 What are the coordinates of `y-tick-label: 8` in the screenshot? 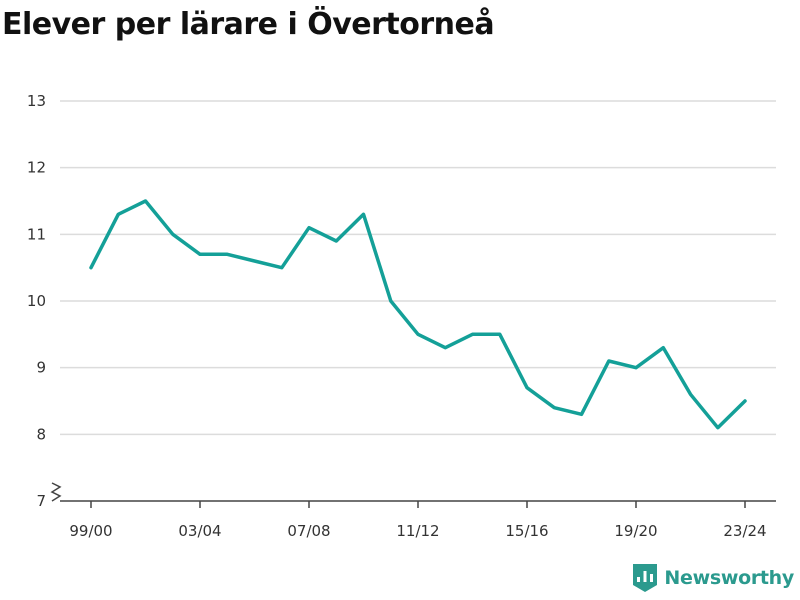 It's located at (41, 434).